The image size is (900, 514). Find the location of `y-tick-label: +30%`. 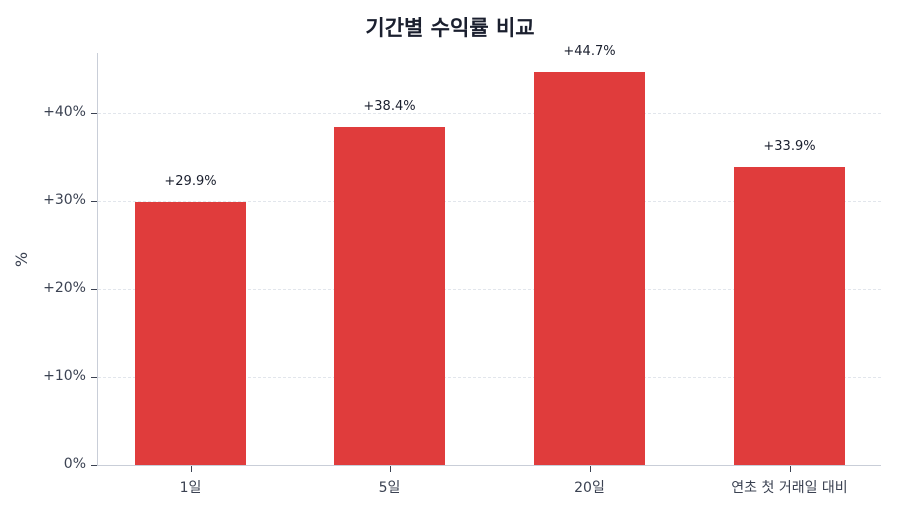

y-tick-label: +30% is located at coordinates (64, 200).